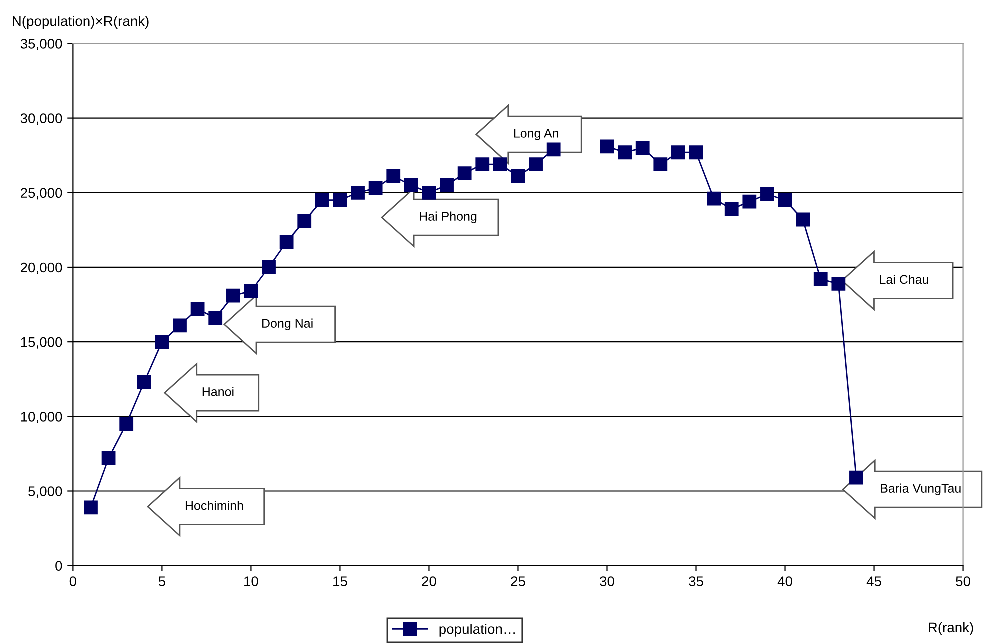  What do you see at coordinates (951, 629) in the screenshot?
I see `x-axis-title: R(rank)` at bounding box center [951, 629].